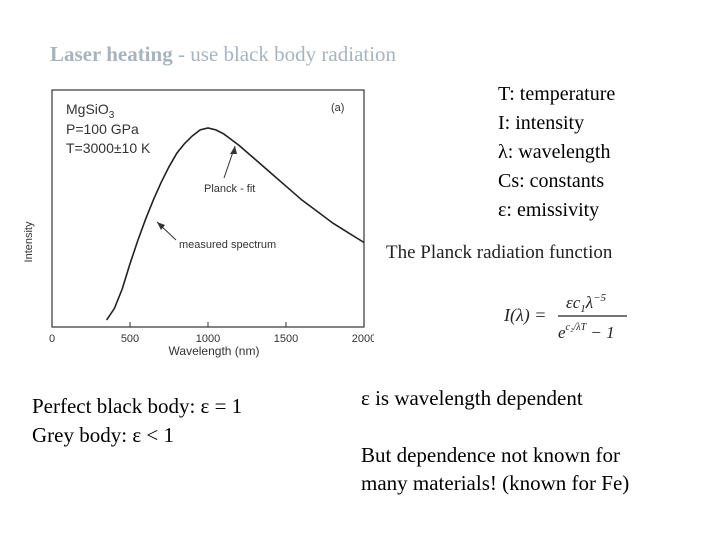 This screenshot has height=540, width=720. Describe the element at coordinates (577, 327) in the screenshot. I see `formula-e-exponent: c₂/λT` at that location.